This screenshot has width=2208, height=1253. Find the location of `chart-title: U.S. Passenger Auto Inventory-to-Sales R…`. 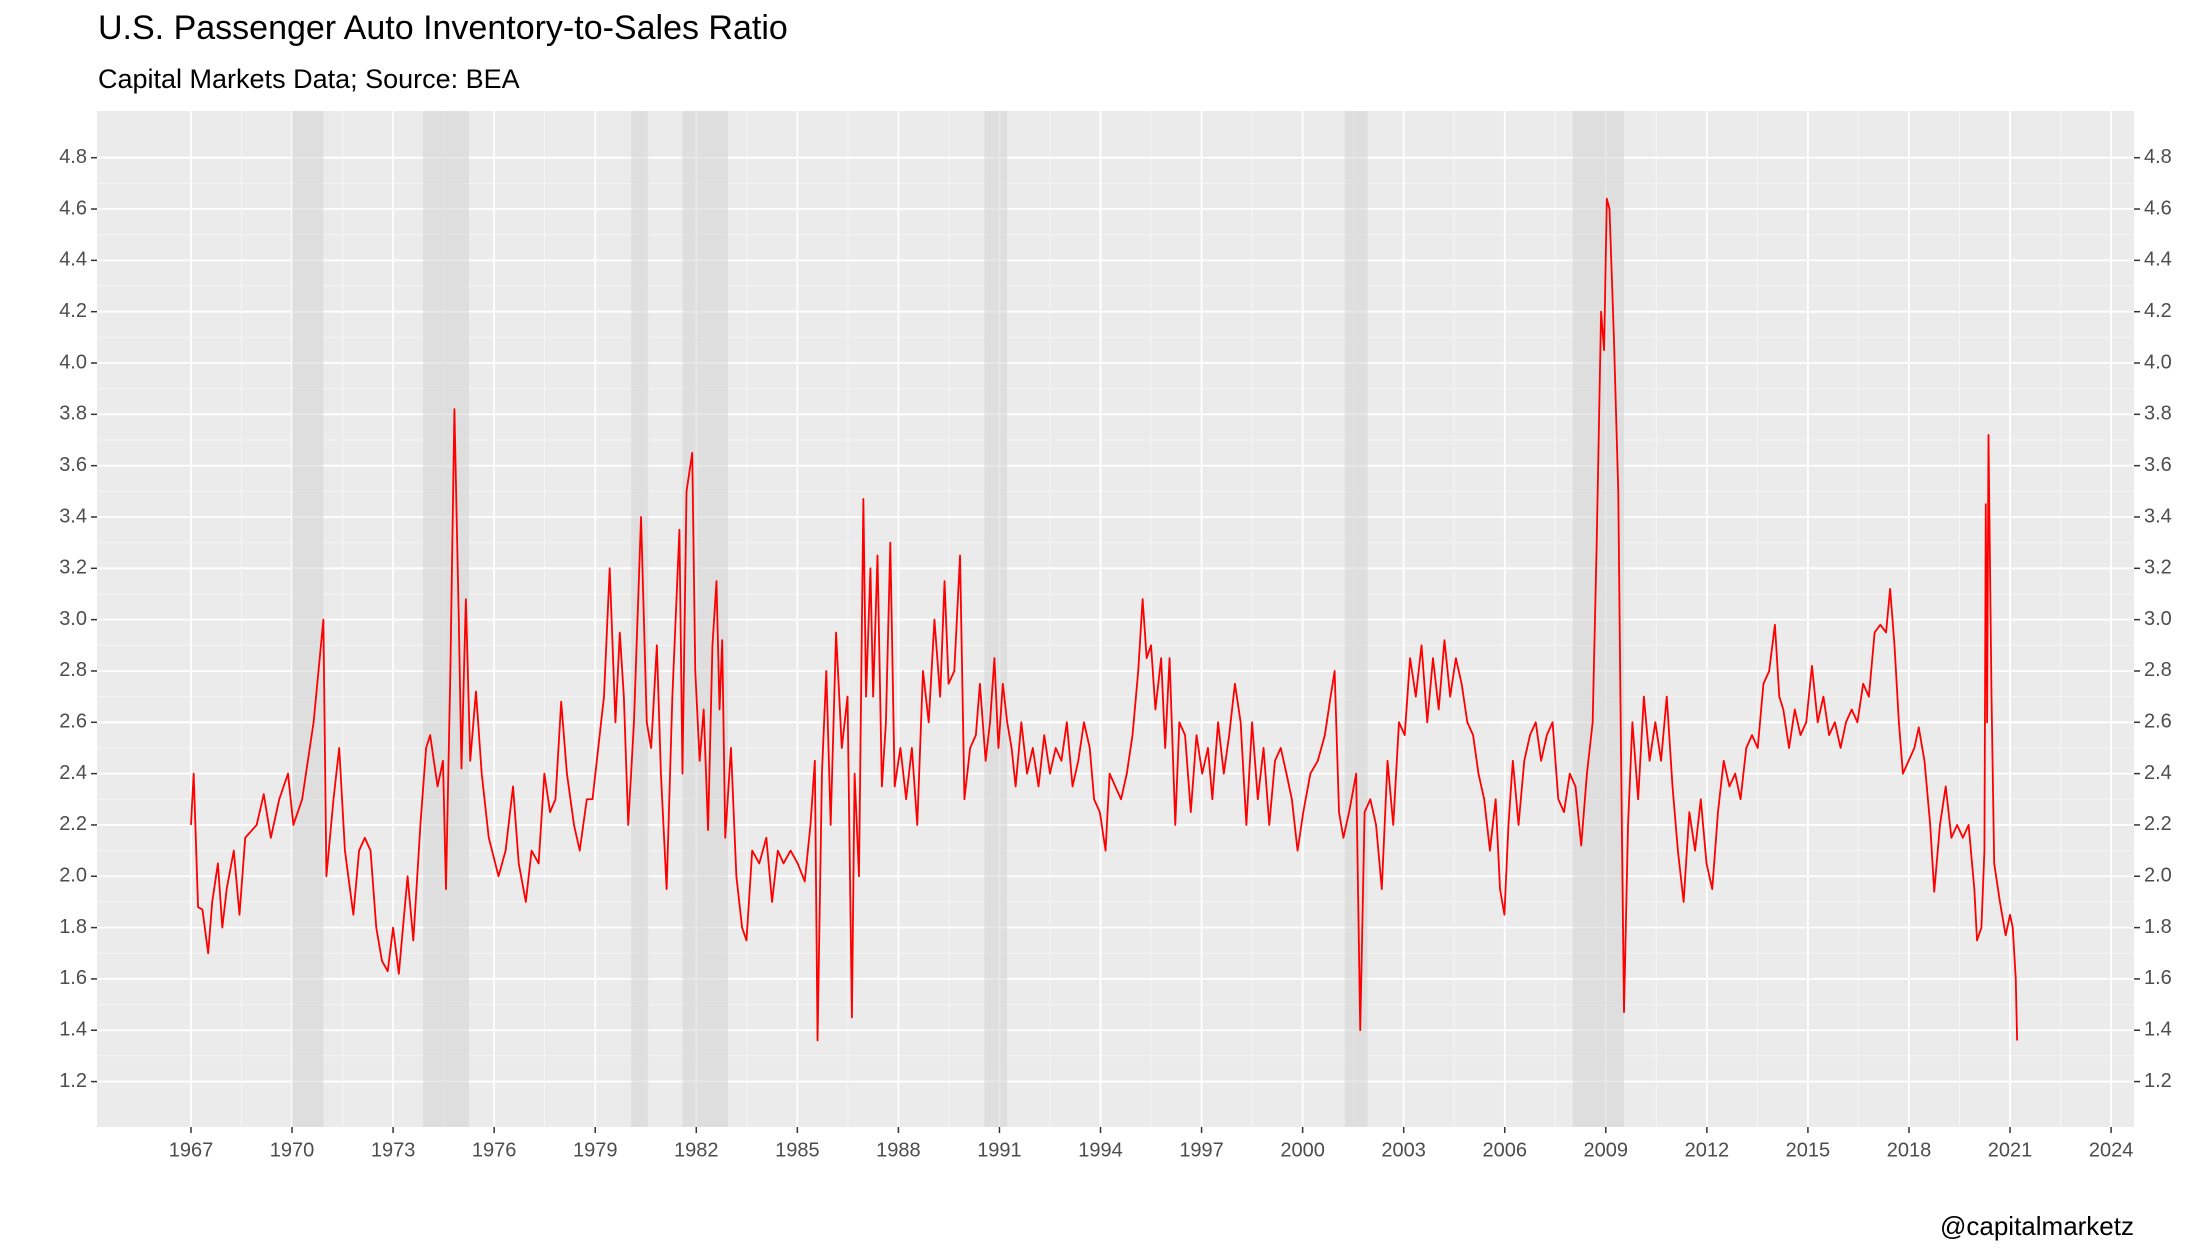

chart-title: U.S. Passenger Auto Inventory-to-Sales R… is located at coordinates (443, 28).